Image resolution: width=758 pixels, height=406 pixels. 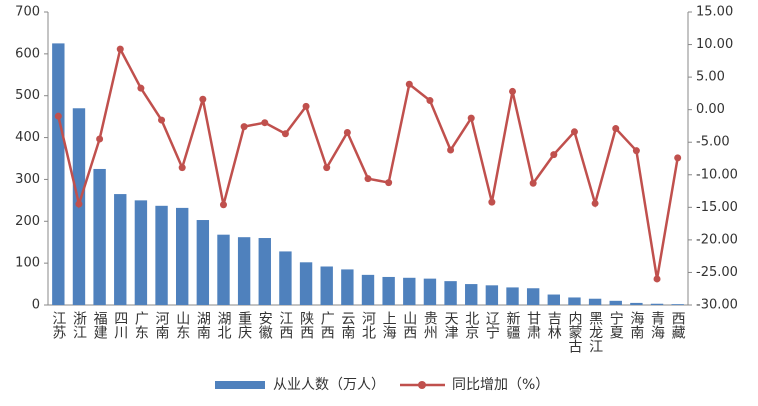 What do you see at coordinates (533, 325) in the screenshot?
I see `x-tick-label: 甘肃` at bounding box center [533, 325].